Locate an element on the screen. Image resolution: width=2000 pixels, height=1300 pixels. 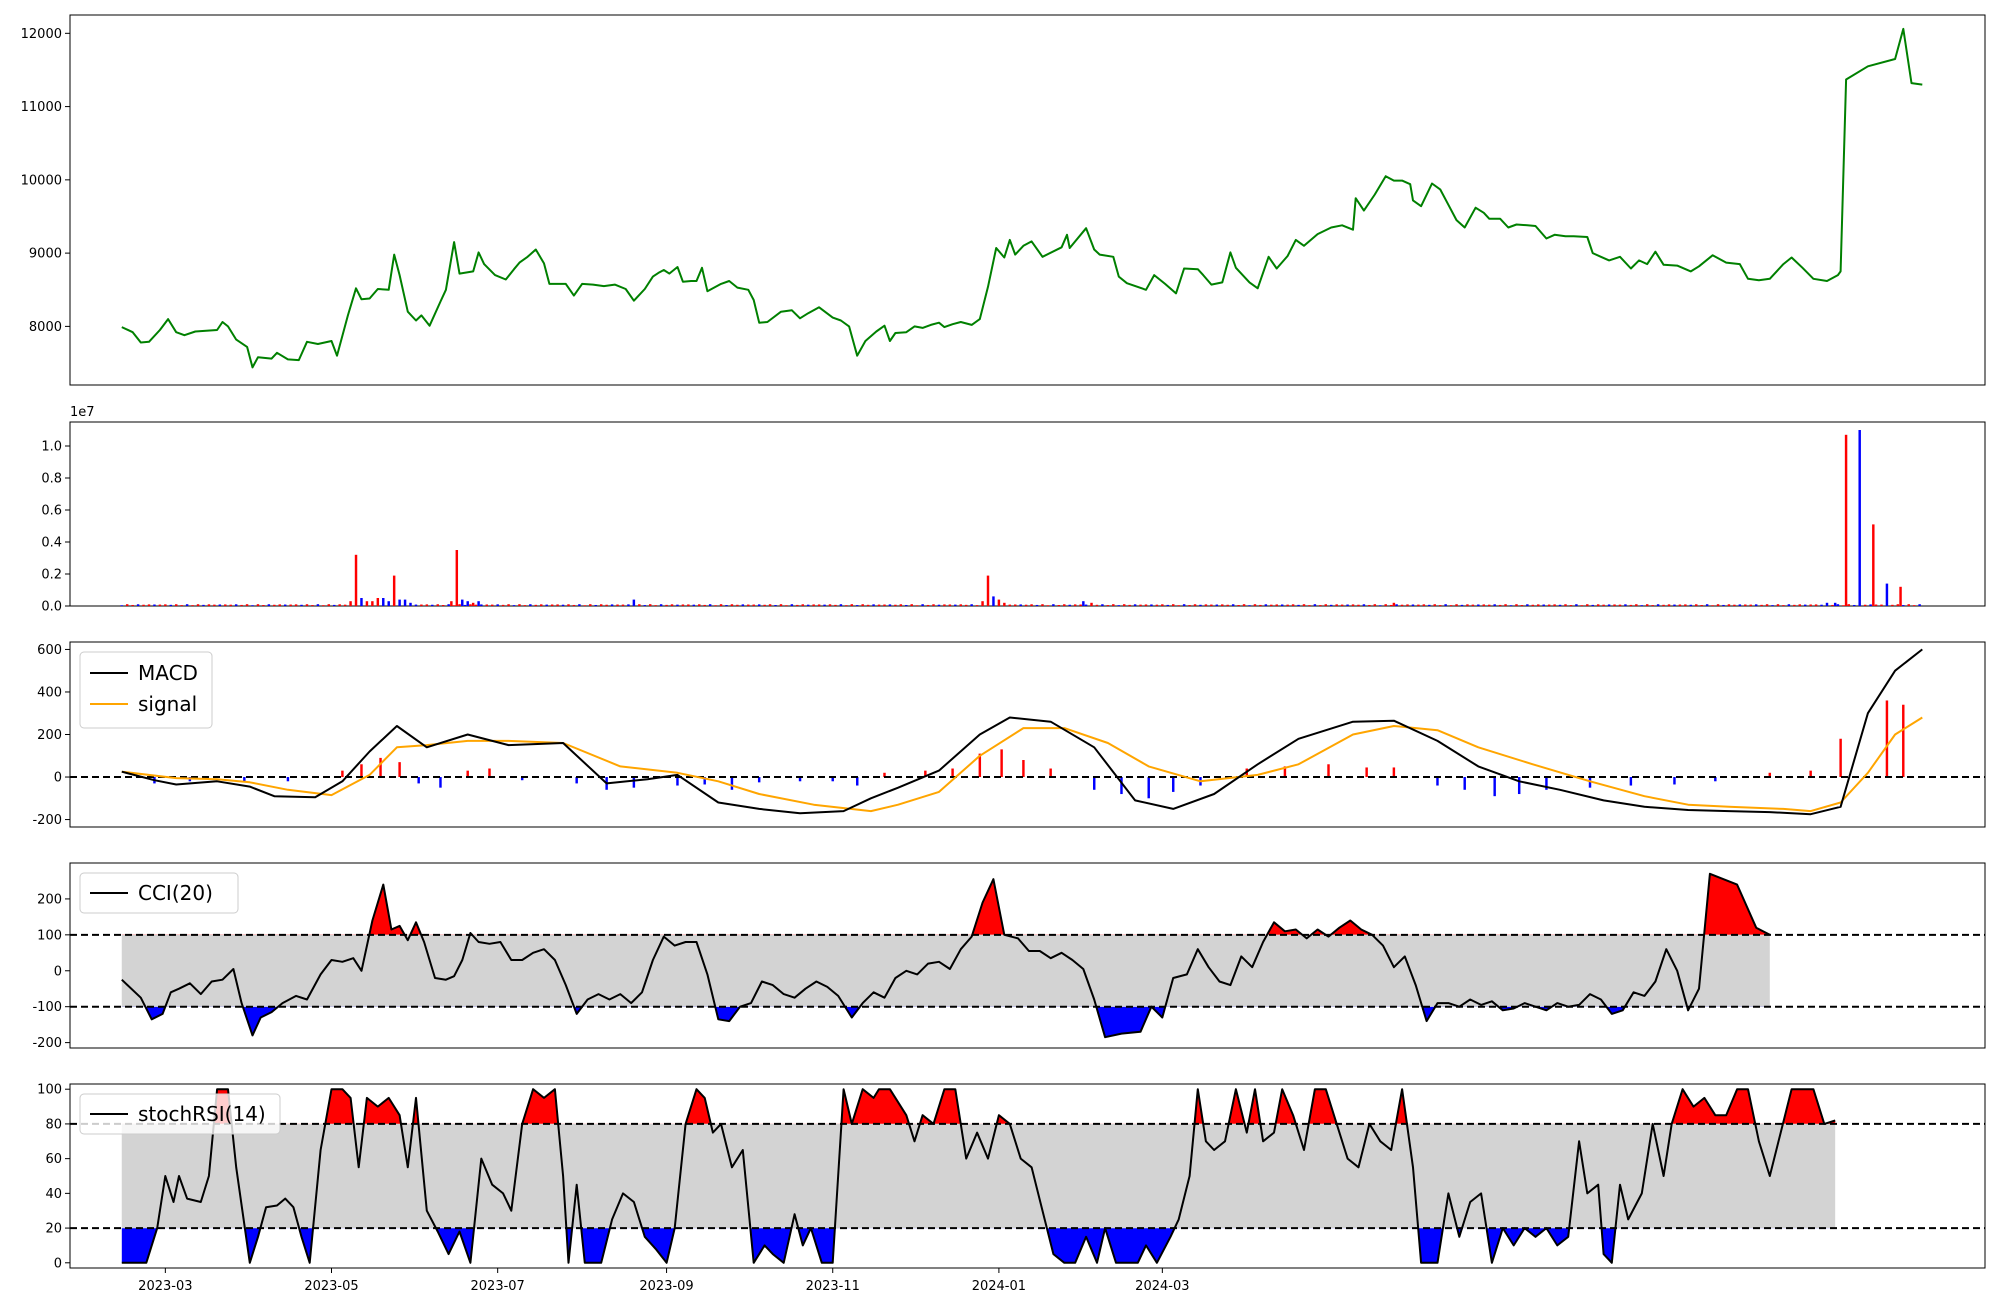
stochrsi-band is located at coordinates (978, 1176).